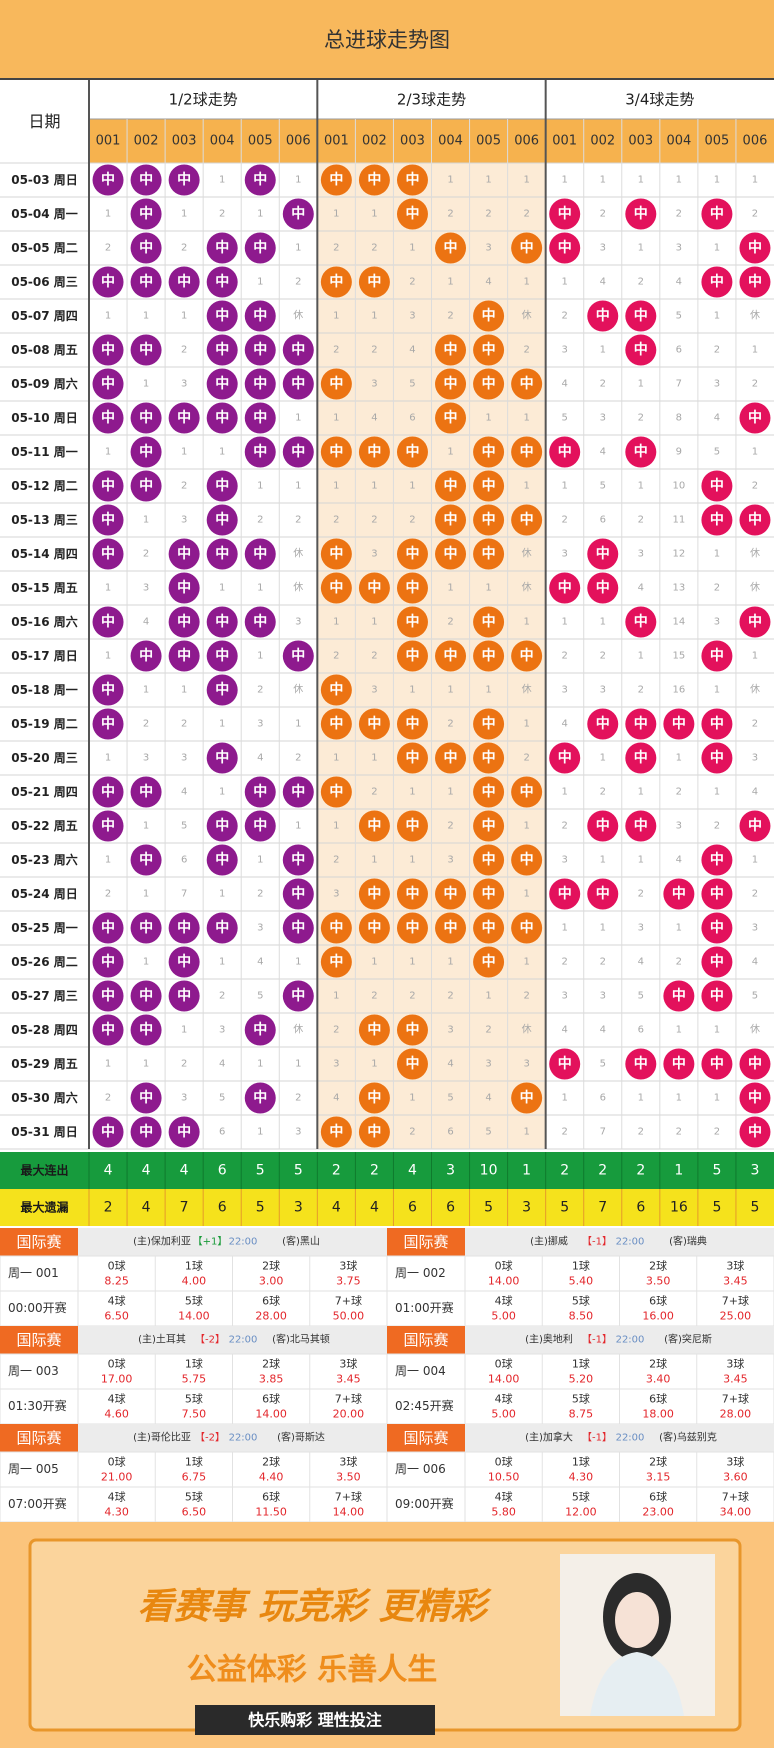 This screenshot has height=1748, width=774. Describe the element at coordinates (426, 1242) in the screenshot. I see `league-badge` at that location.